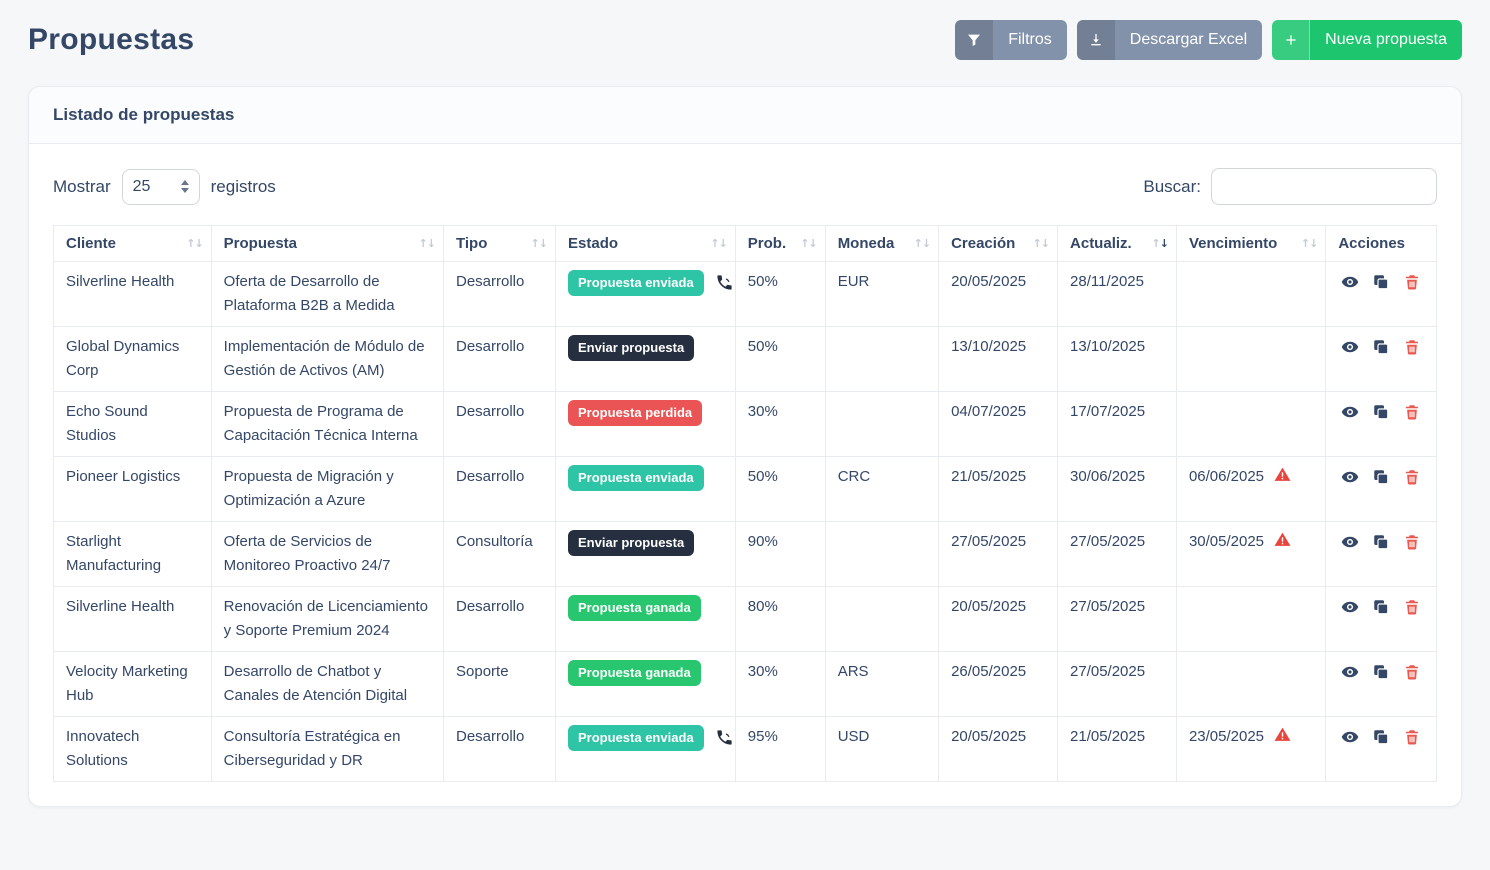 This screenshot has width=1490, height=870. Describe the element at coordinates (111, 39) in the screenshot. I see `page-title: Propuestas` at that location.